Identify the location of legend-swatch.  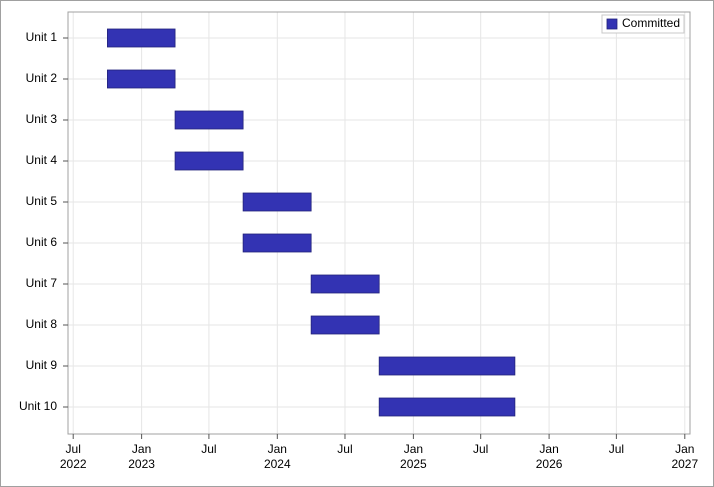
(612, 24).